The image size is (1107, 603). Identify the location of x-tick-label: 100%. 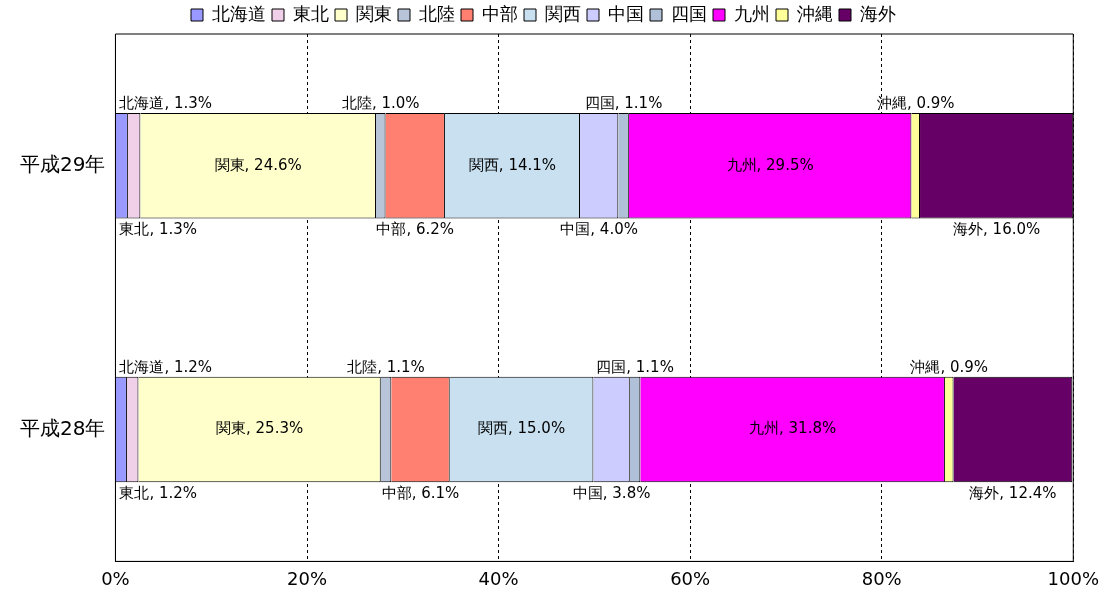
(1073, 578).